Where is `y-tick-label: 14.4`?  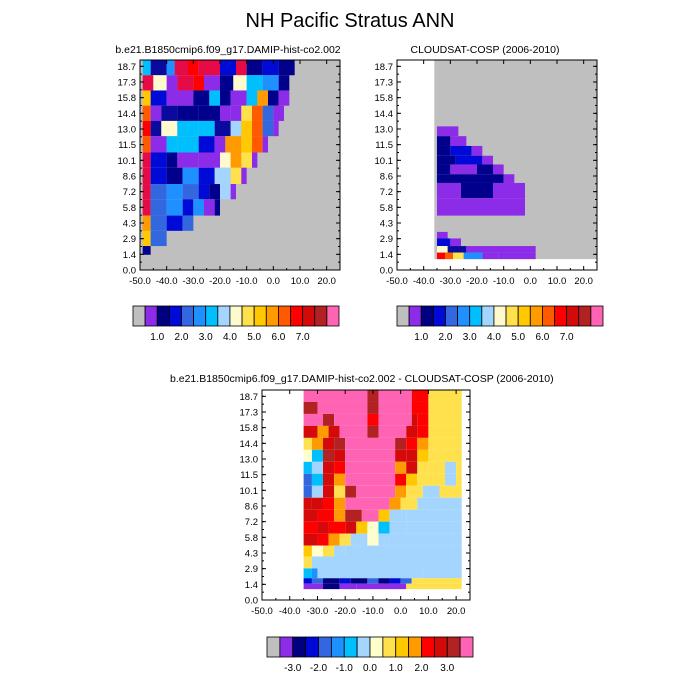
y-tick-label: 14.4 is located at coordinates (127, 114).